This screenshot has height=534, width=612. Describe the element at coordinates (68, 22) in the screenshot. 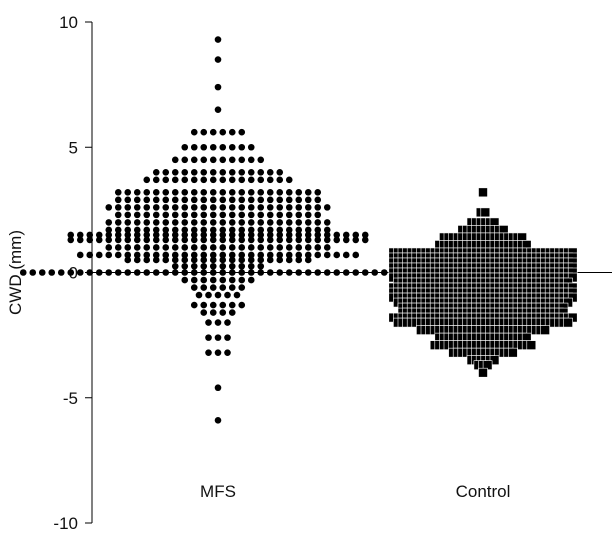

I see `y-tick-label: 10` at that location.